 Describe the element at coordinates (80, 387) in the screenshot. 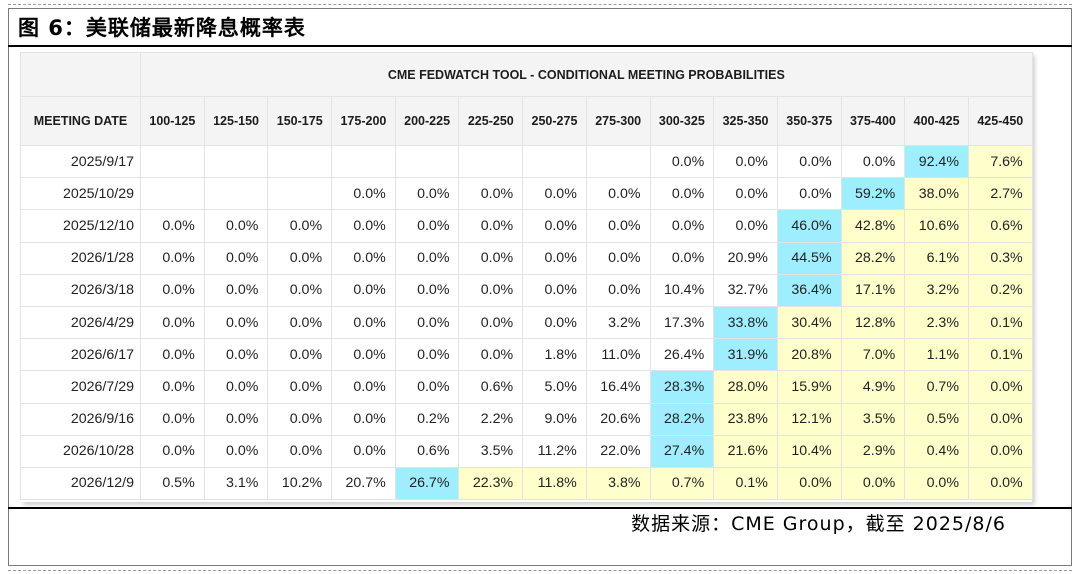

I see `meeting-date-cell: 2026/7/29` at that location.